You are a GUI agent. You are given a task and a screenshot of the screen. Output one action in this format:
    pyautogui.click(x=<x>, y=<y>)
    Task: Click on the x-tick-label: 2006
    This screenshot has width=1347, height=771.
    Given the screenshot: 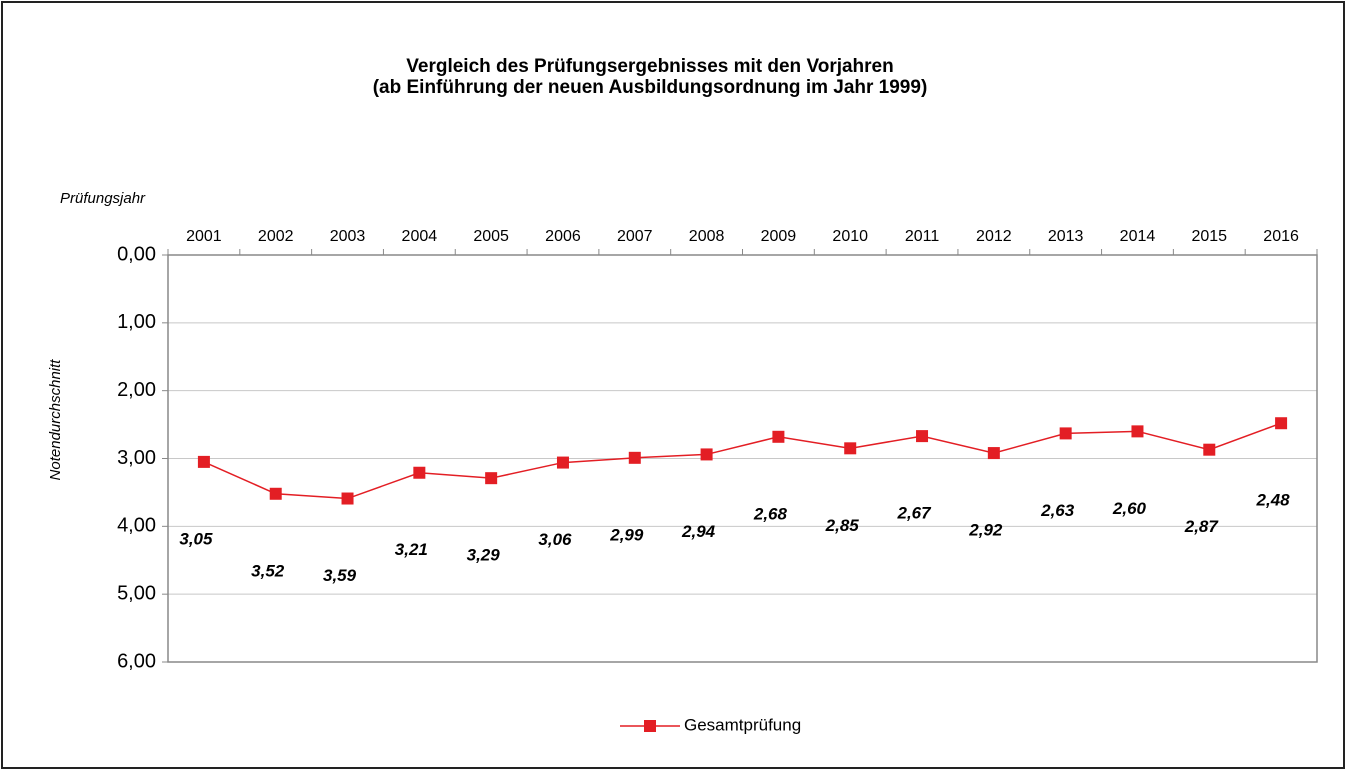 What is the action you would take?
    pyautogui.click(x=563, y=236)
    